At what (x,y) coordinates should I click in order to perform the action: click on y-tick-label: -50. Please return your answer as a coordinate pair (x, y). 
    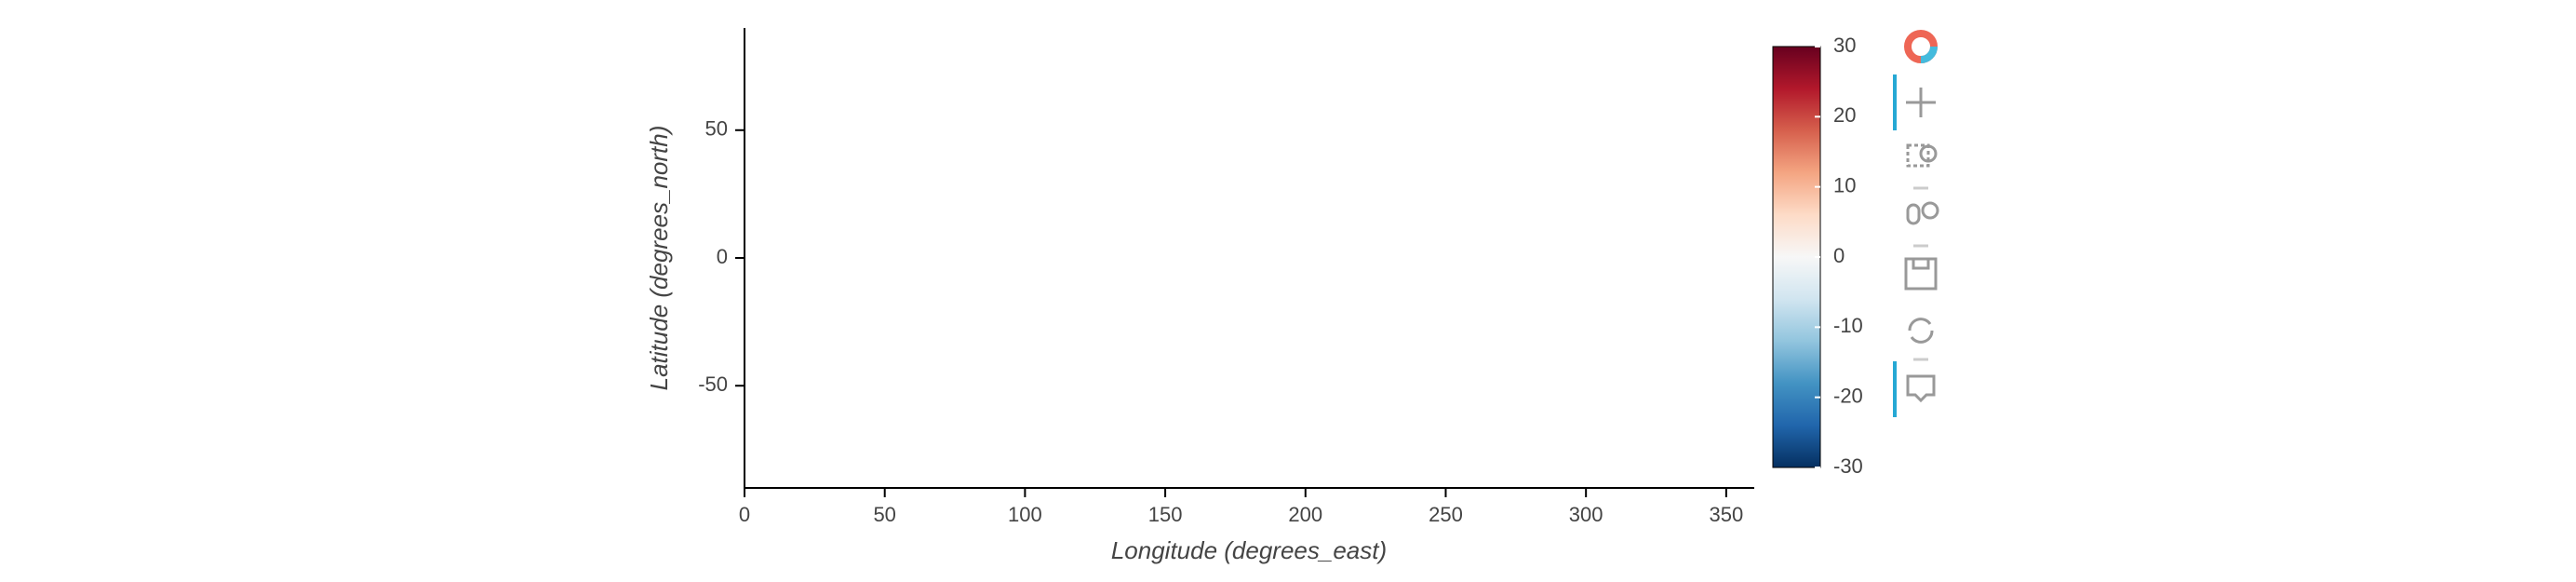
    Looking at the image, I should click on (713, 384).